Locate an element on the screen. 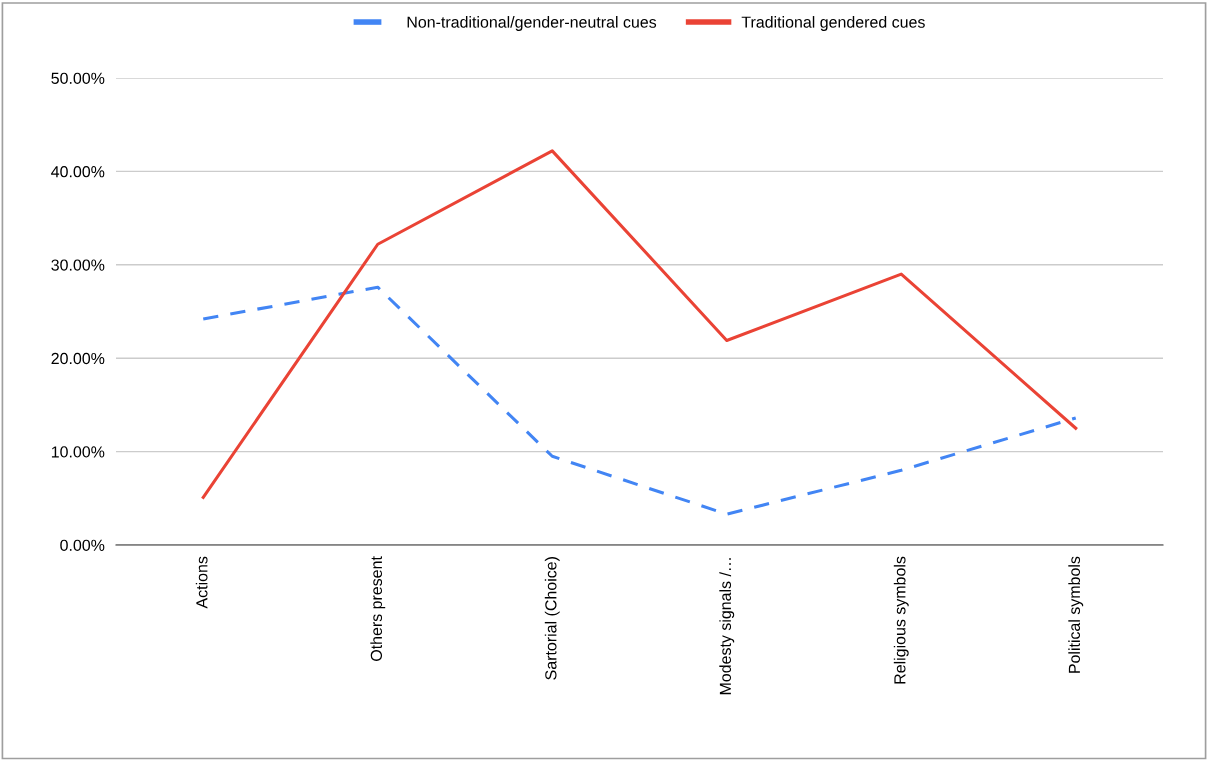 This screenshot has width=1208, height=760. x-tick-label: Actions is located at coordinates (201, 582).